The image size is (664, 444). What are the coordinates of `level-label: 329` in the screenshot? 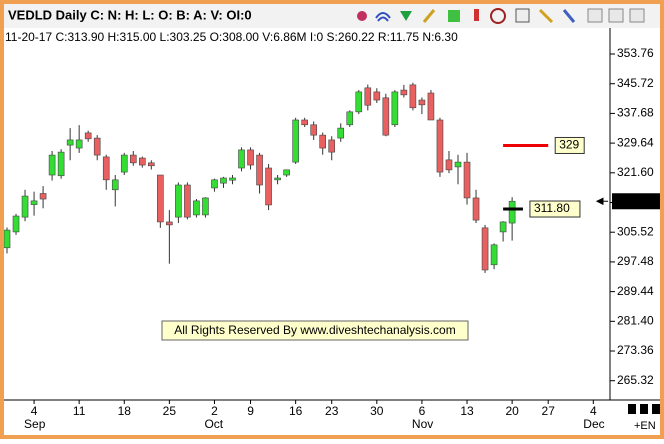 It's located at (569, 145).